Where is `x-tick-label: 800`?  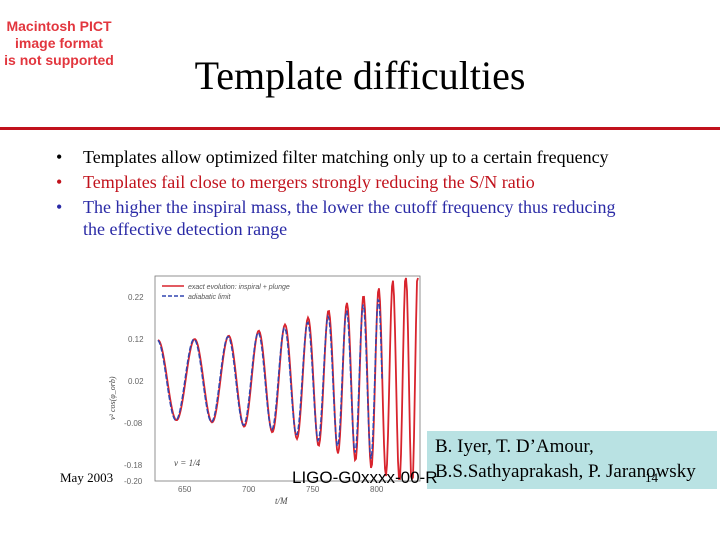 x-tick-label: 800 is located at coordinates (377, 489).